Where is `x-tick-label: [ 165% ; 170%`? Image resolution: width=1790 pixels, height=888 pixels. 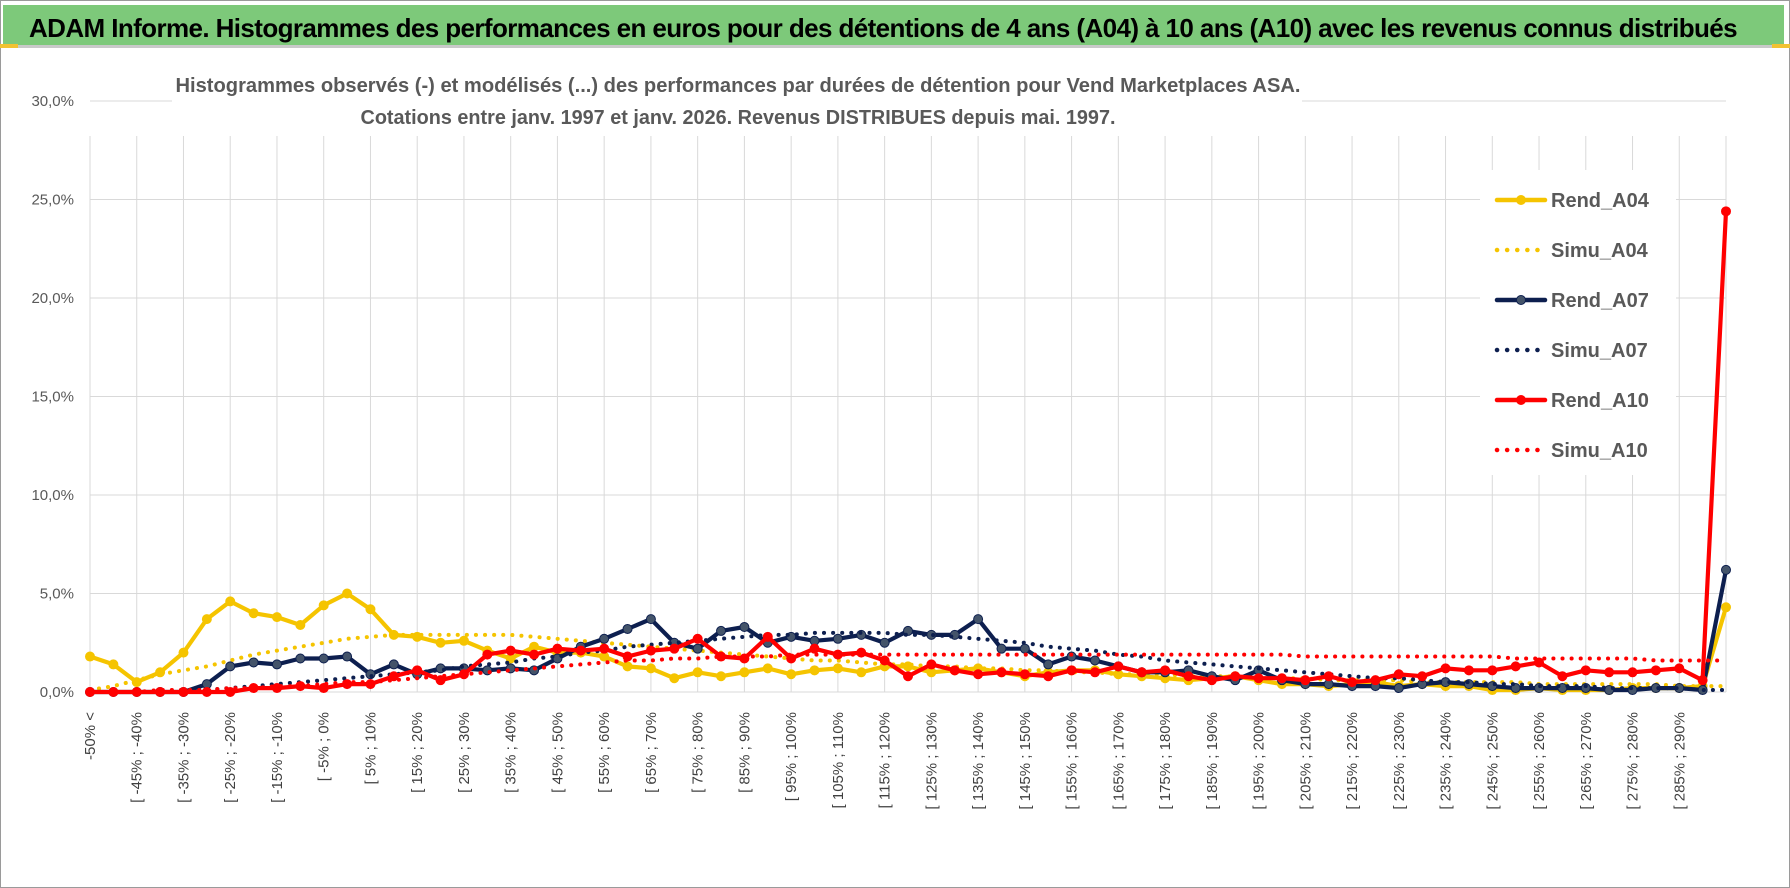
x-tick-label: [ 165% ; 170% is located at coordinates (1118, 761).